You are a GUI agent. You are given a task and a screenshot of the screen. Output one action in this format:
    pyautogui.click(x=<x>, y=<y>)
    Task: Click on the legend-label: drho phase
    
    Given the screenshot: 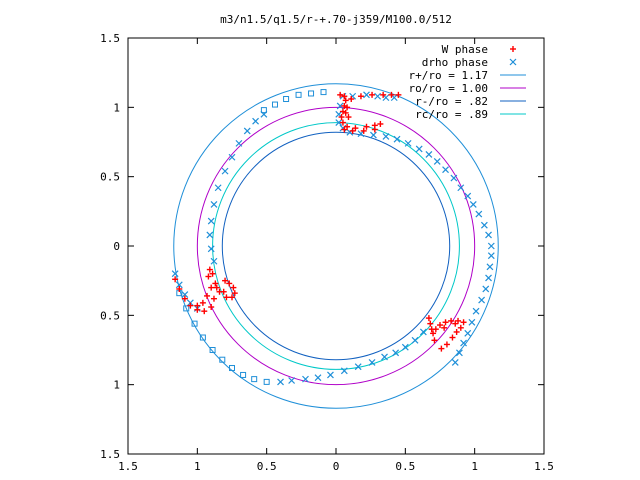 What is the action you would take?
    pyautogui.click(x=455, y=62)
    